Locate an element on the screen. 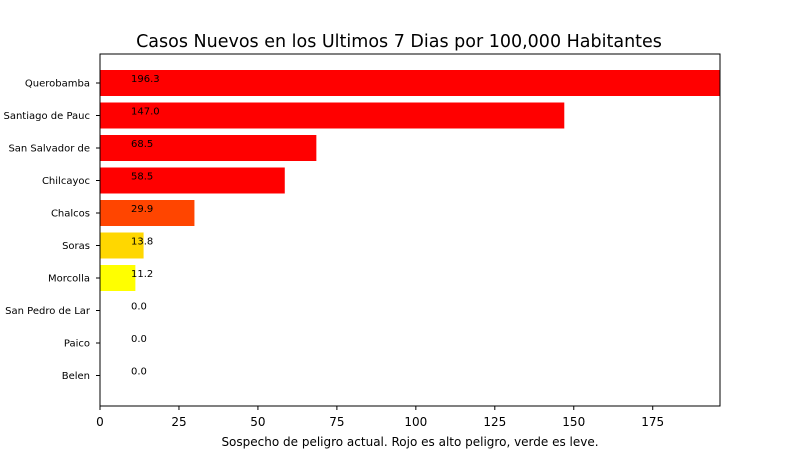  x-tick-label: 100 is located at coordinates (415, 422).